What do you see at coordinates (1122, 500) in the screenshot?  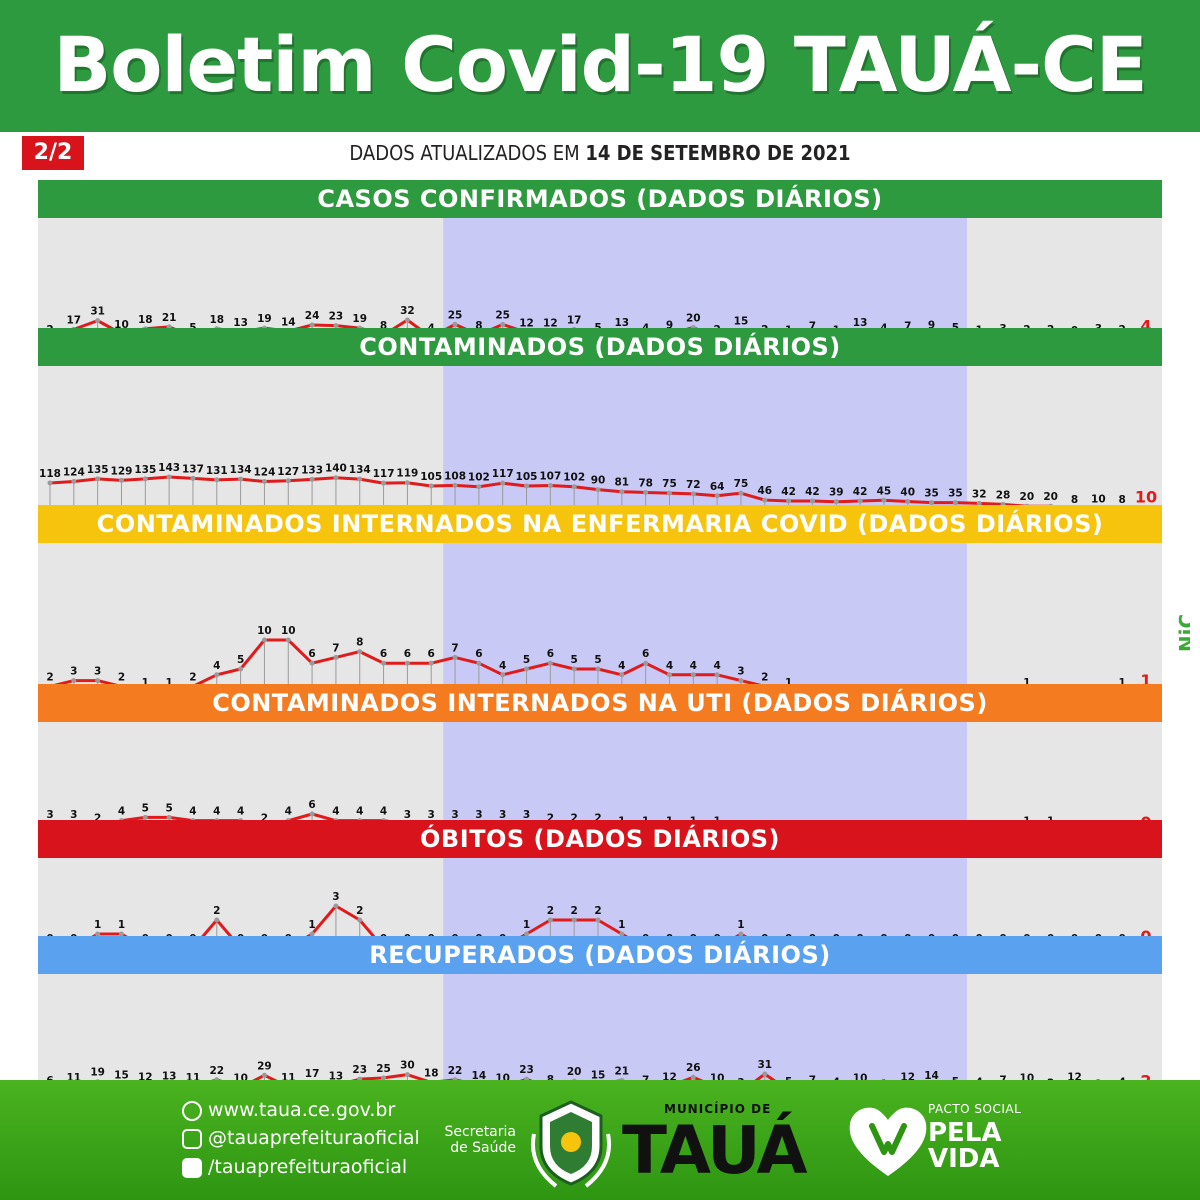 I see `data-label: 8` at bounding box center [1122, 500].